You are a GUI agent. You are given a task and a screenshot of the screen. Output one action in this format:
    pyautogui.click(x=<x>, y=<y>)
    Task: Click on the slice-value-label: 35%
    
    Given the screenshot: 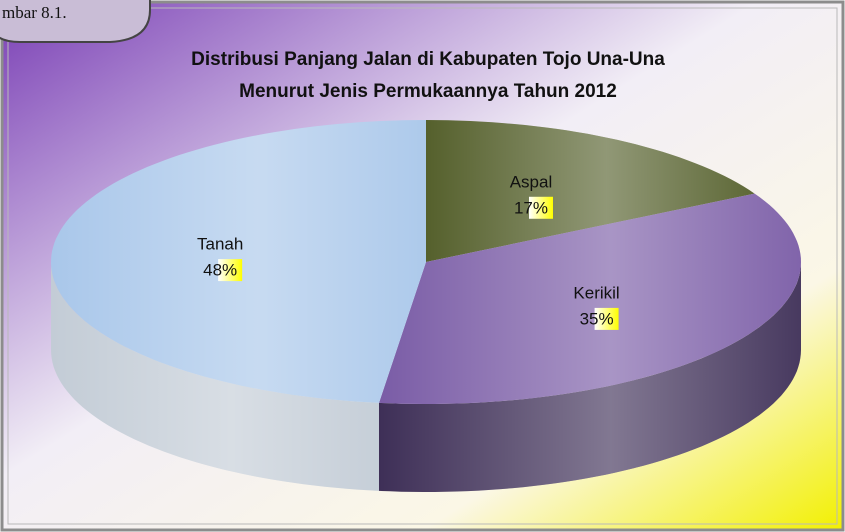 What is the action you would take?
    pyautogui.click(x=597, y=318)
    